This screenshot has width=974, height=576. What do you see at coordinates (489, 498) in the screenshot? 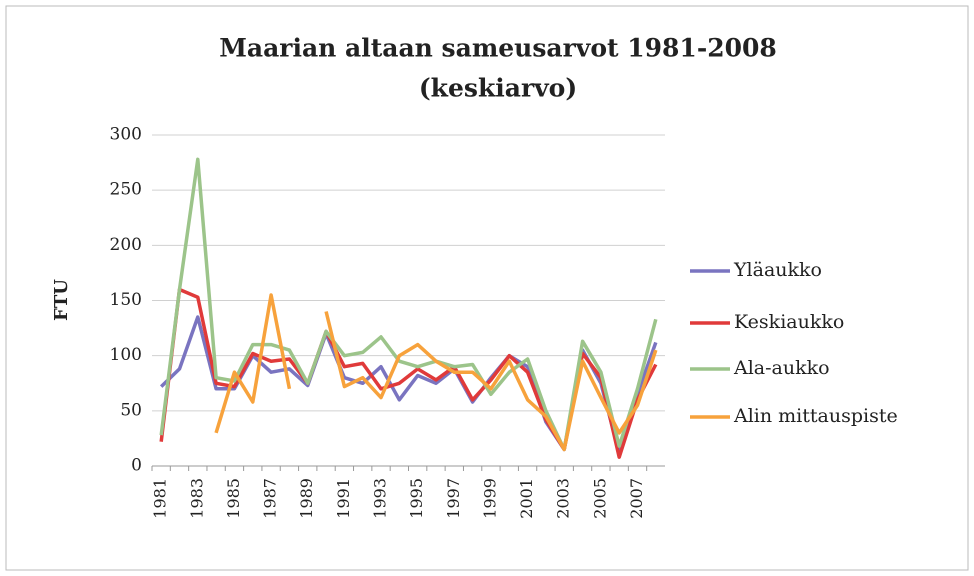
I see `x-tick-label: 1999` at bounding box center [489, 498].